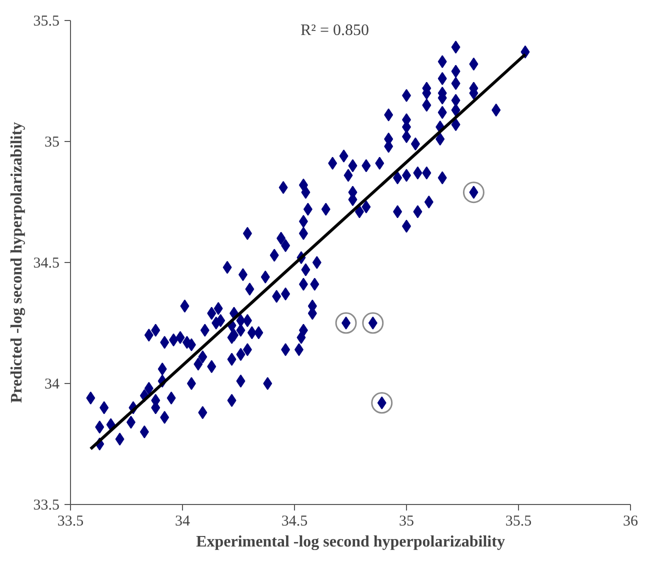 The height and width of the screenshot is (574, 652). Describe the element at coordinates (294, 522) in the screenshot. I see `x-tick-label: 34.5` at that location.